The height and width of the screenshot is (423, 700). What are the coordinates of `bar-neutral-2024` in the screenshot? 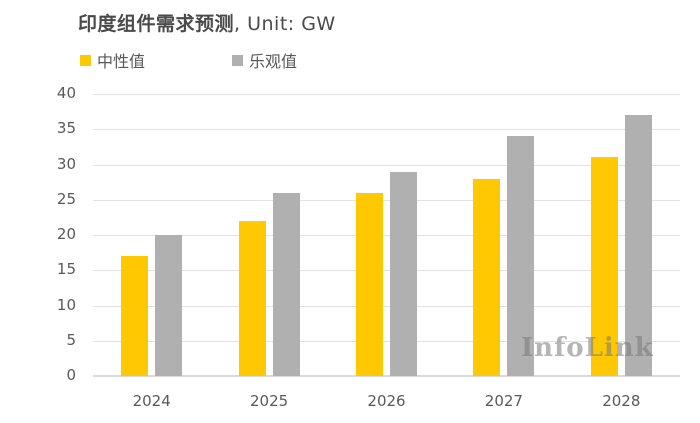 It's located at (135, 316).